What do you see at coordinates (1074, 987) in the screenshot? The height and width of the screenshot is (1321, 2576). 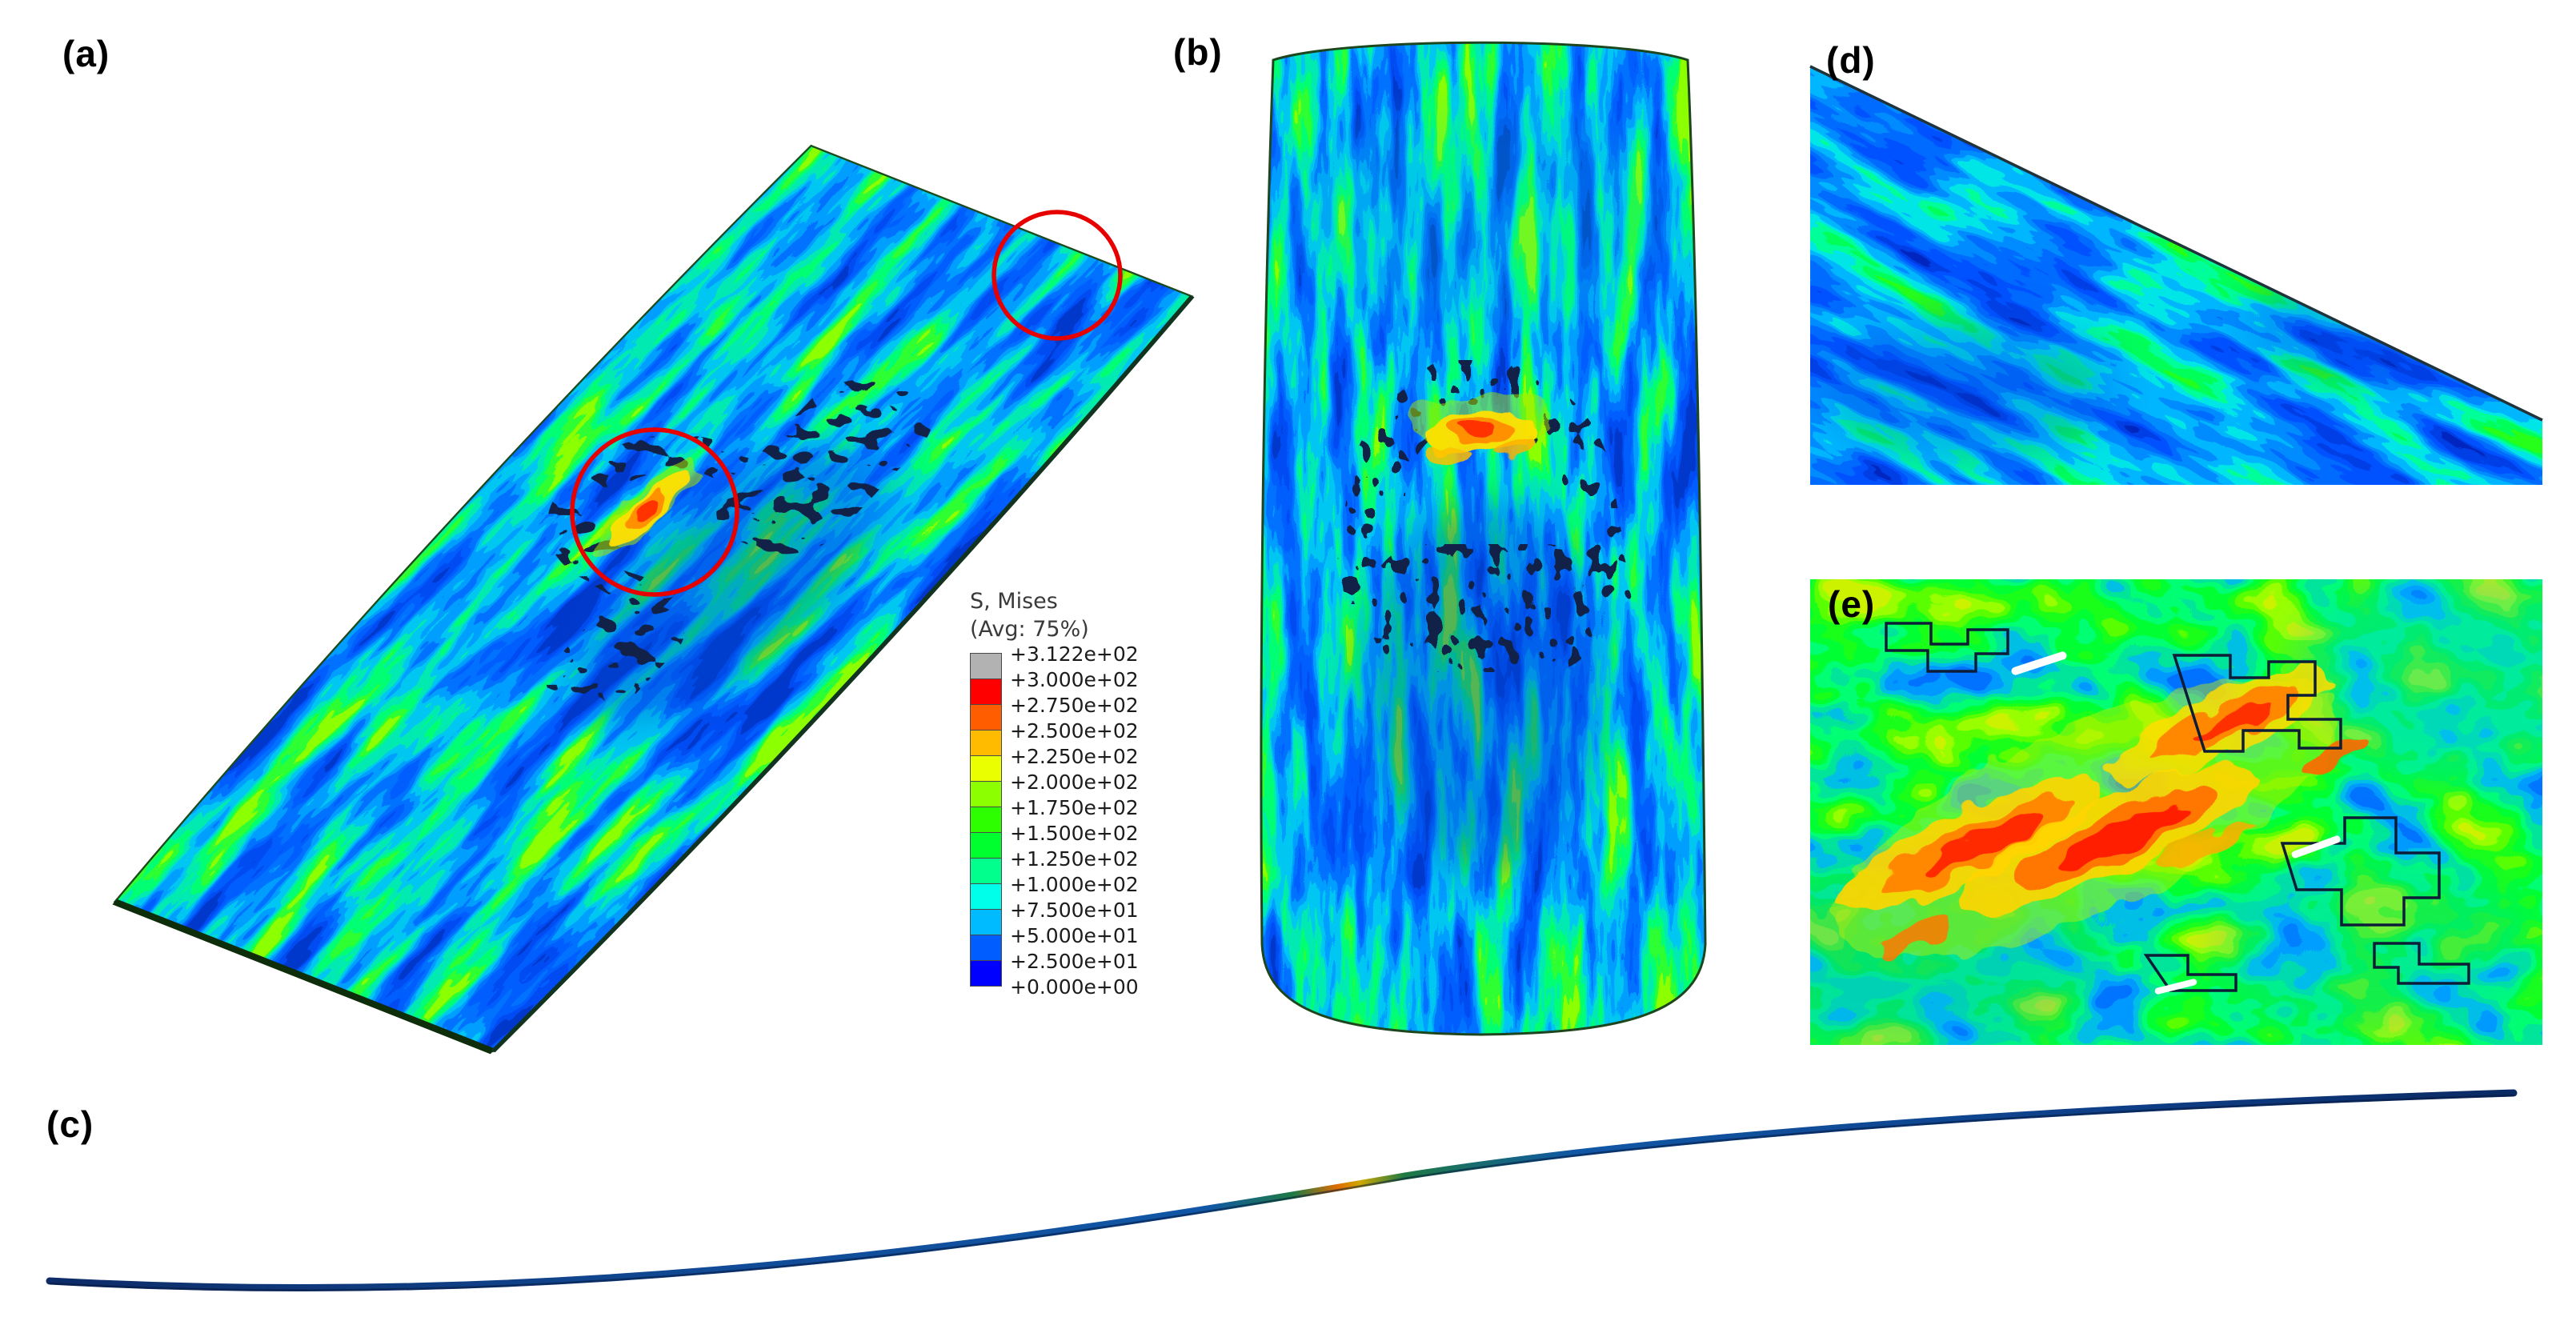 I see `legend-tick-label: +0.000e+00` at bounding box center [1074, 987].